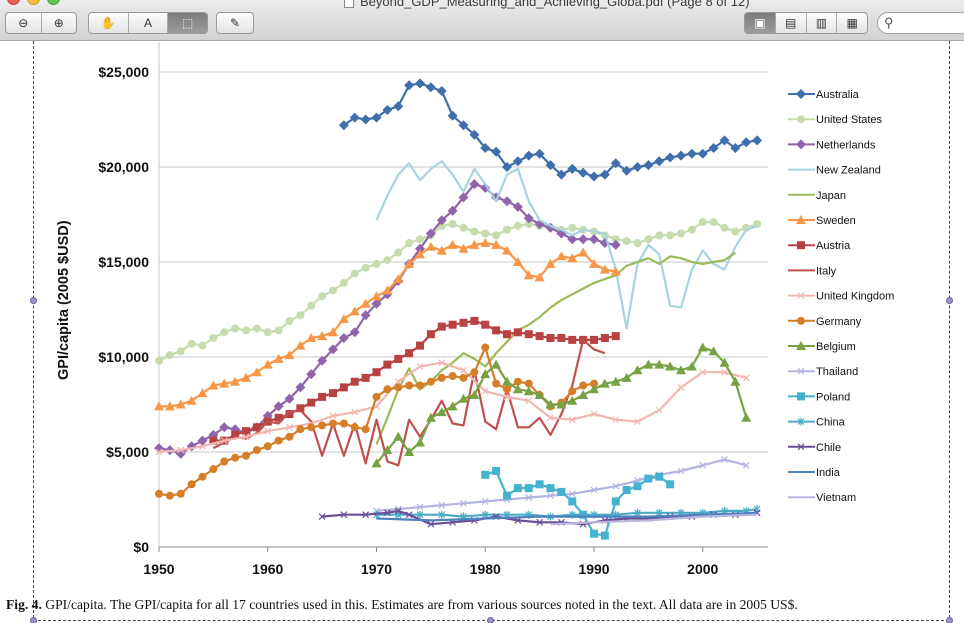 This screenshot has width=964, height=623. What do you see at coordinates (33, 300) in the screenshot?
I see `selection-handle-left` at bounding box center [33, 300].